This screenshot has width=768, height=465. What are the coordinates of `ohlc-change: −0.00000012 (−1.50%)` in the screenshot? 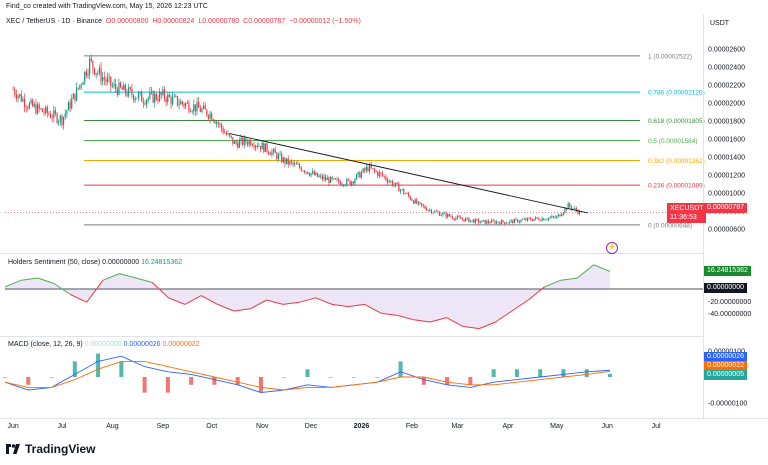 It's located at (325, 21).